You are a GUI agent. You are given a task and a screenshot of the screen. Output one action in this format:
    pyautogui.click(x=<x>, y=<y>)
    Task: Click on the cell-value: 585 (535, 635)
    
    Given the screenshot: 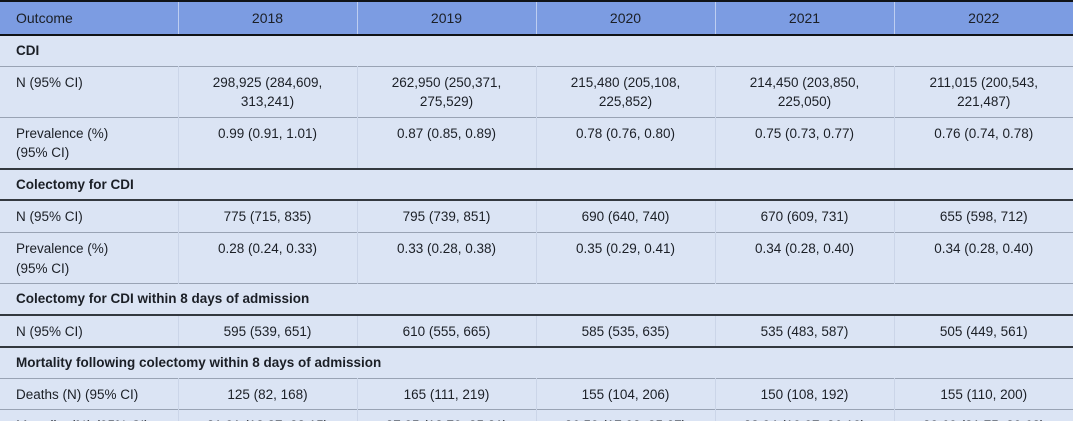 What is the action you would take?
    pyautogui.click(x=625, y=331)
    